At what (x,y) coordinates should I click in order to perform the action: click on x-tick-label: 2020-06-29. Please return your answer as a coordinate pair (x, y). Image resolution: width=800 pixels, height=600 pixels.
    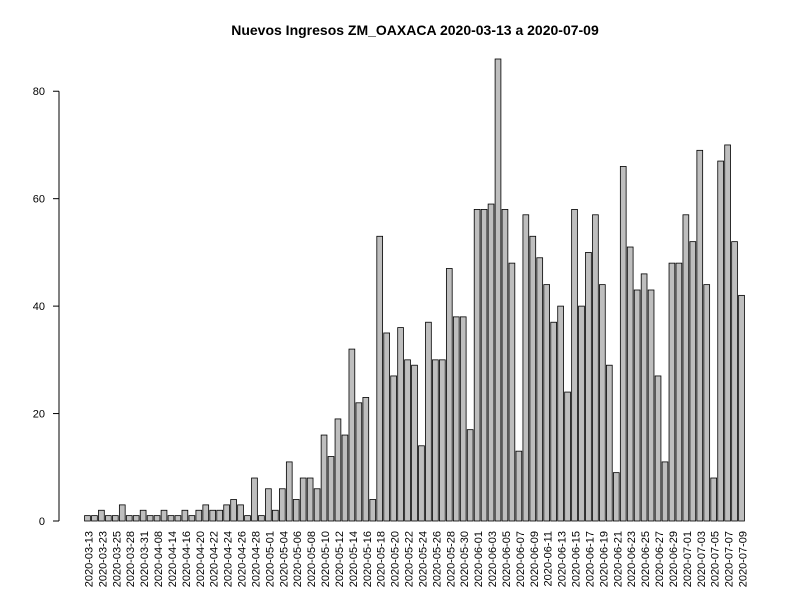
    Looking at the image, I should click on (674, 559).